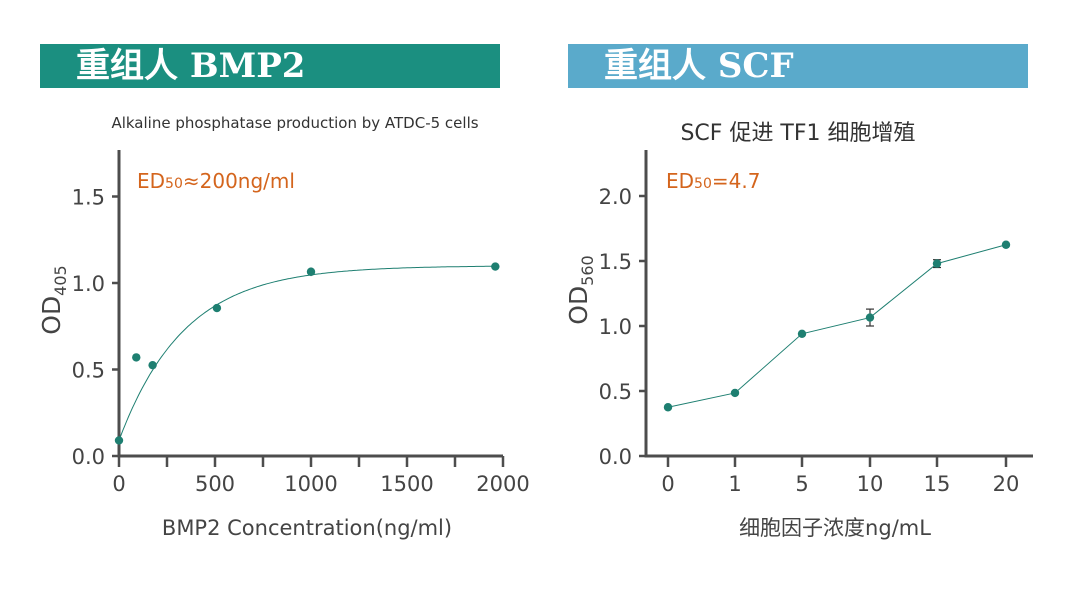 This screenshot has height=601, width=1080. What do you see at coordinates (798, 133) in the screenshot?
I see `right-chart-title: SCF 促进 TF1 细胞增殖` at bounding box center [798, 133].